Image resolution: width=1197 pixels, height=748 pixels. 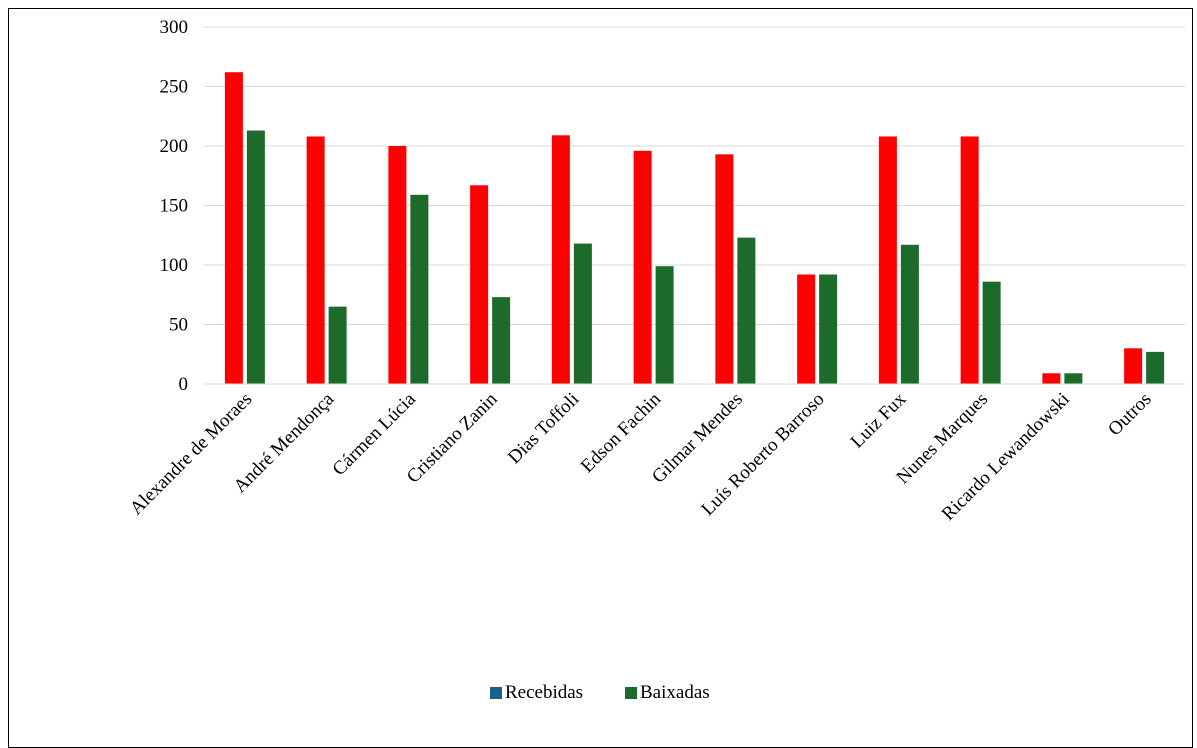 What do you see at coordinates (174, 265) in the screenshot?
I see `y-tick-label: 100` at bounding box center [174, 265].